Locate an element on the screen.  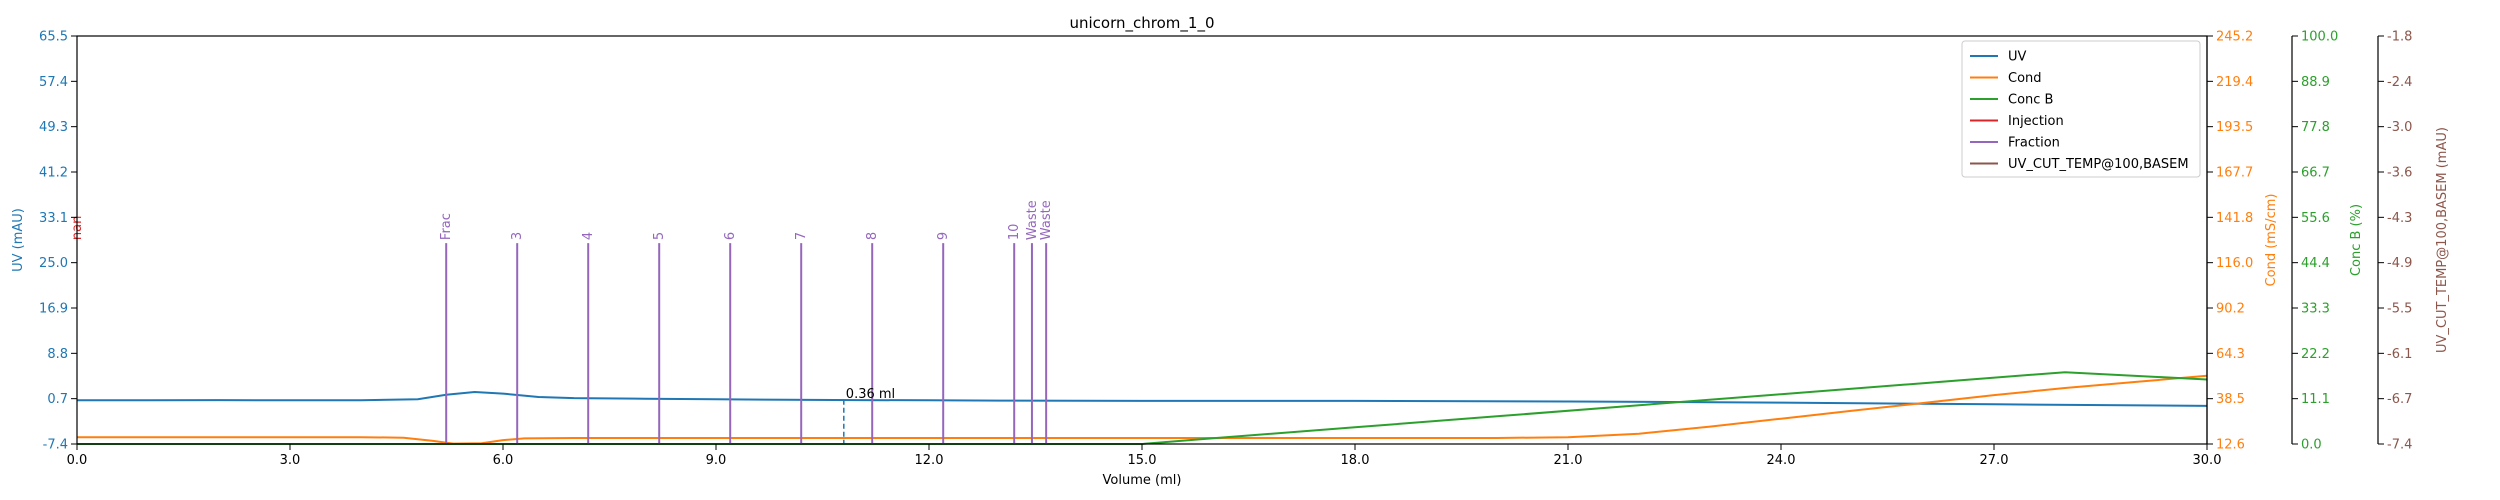
y-tick-label-temp-1: -6.7 is located at coordinates (2399, 399).